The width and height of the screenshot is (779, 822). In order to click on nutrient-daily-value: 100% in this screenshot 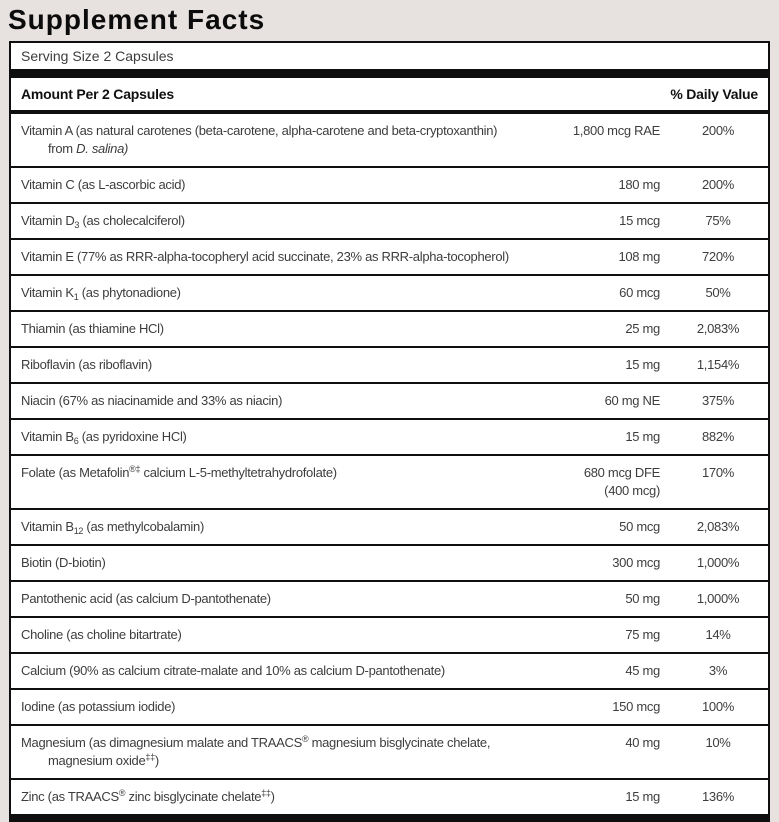, I will do `click(718, 706)`.